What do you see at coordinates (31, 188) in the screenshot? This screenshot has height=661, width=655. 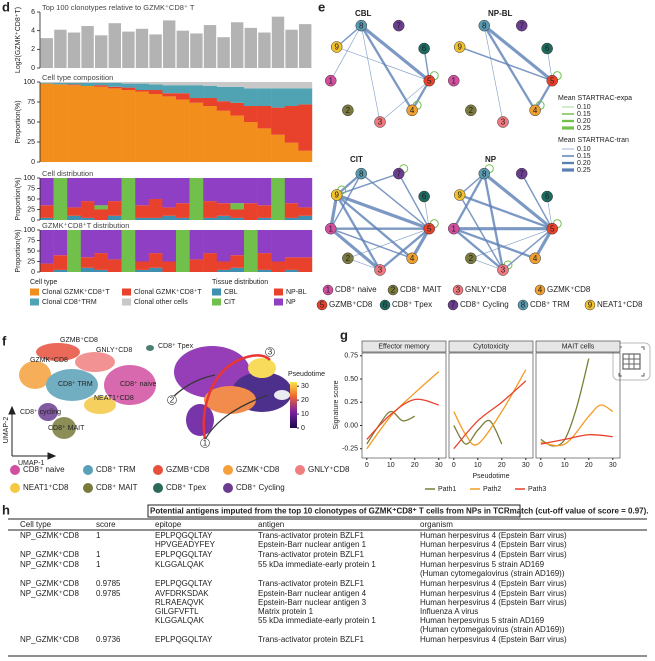 I see `y-tick-label: 75` at bounding box center [31, 188].